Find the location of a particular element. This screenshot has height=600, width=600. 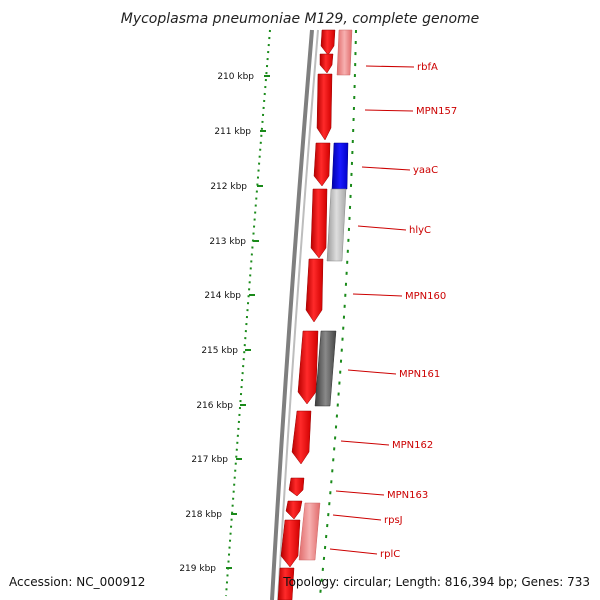

gene-label-rplC: rplC is located at coordinates (390, 554).